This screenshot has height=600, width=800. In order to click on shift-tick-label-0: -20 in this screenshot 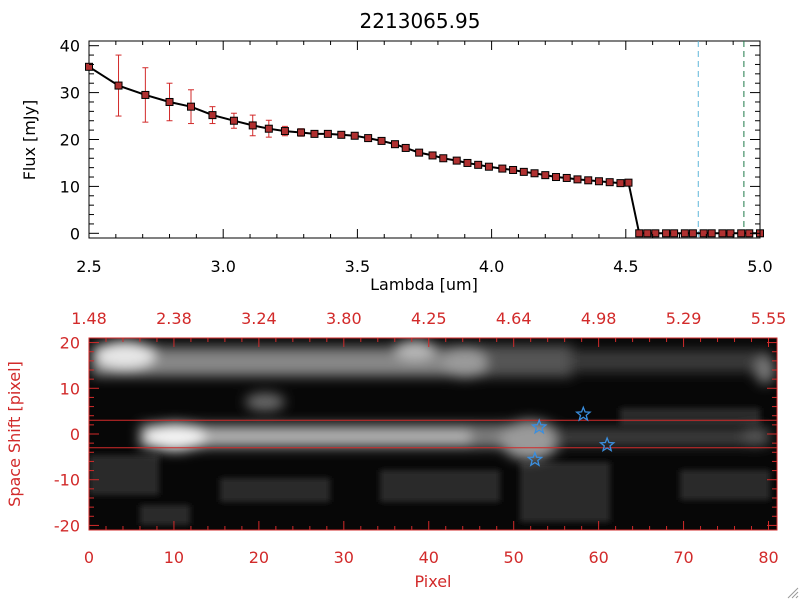, I will do `click(67, 525)`.